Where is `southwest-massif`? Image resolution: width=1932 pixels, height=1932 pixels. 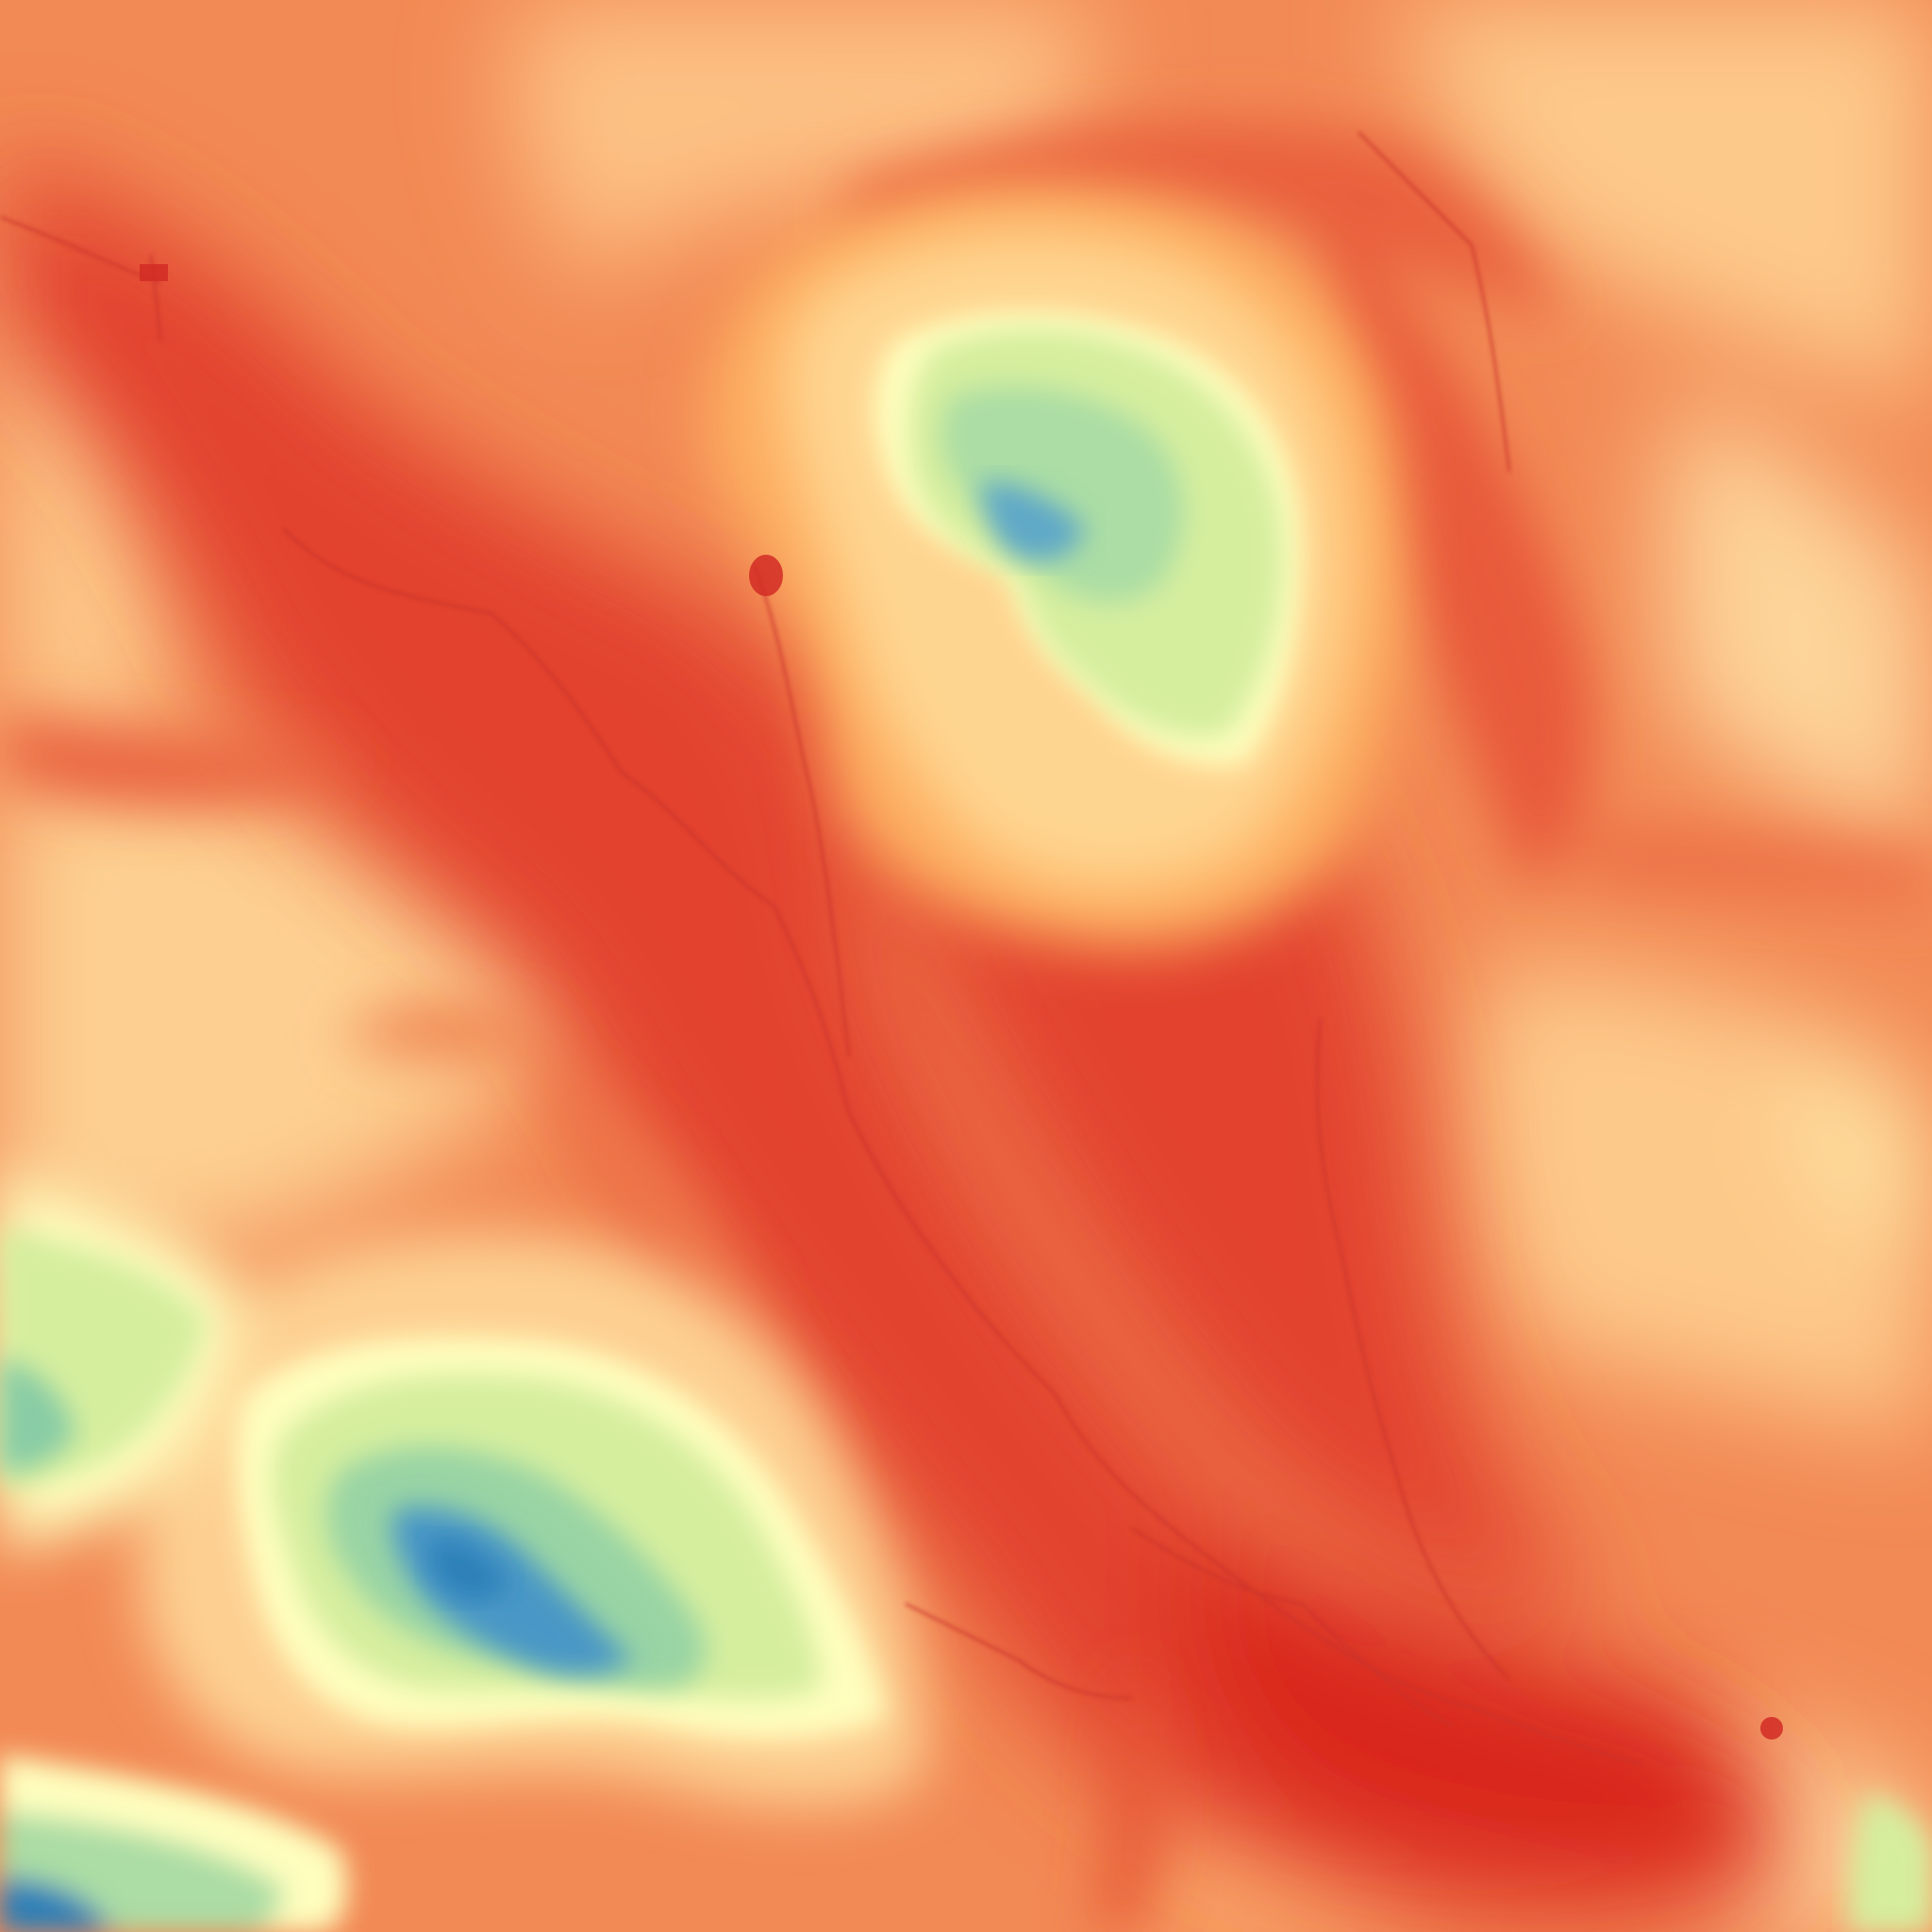 southwest-massif is located at coordinates (533, 1520).